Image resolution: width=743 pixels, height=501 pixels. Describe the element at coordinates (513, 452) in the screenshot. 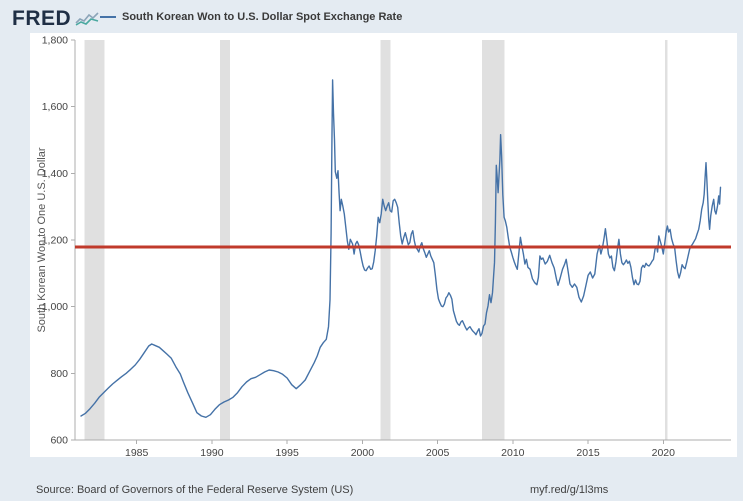

I see `x-tick-label: 2010` at that location.